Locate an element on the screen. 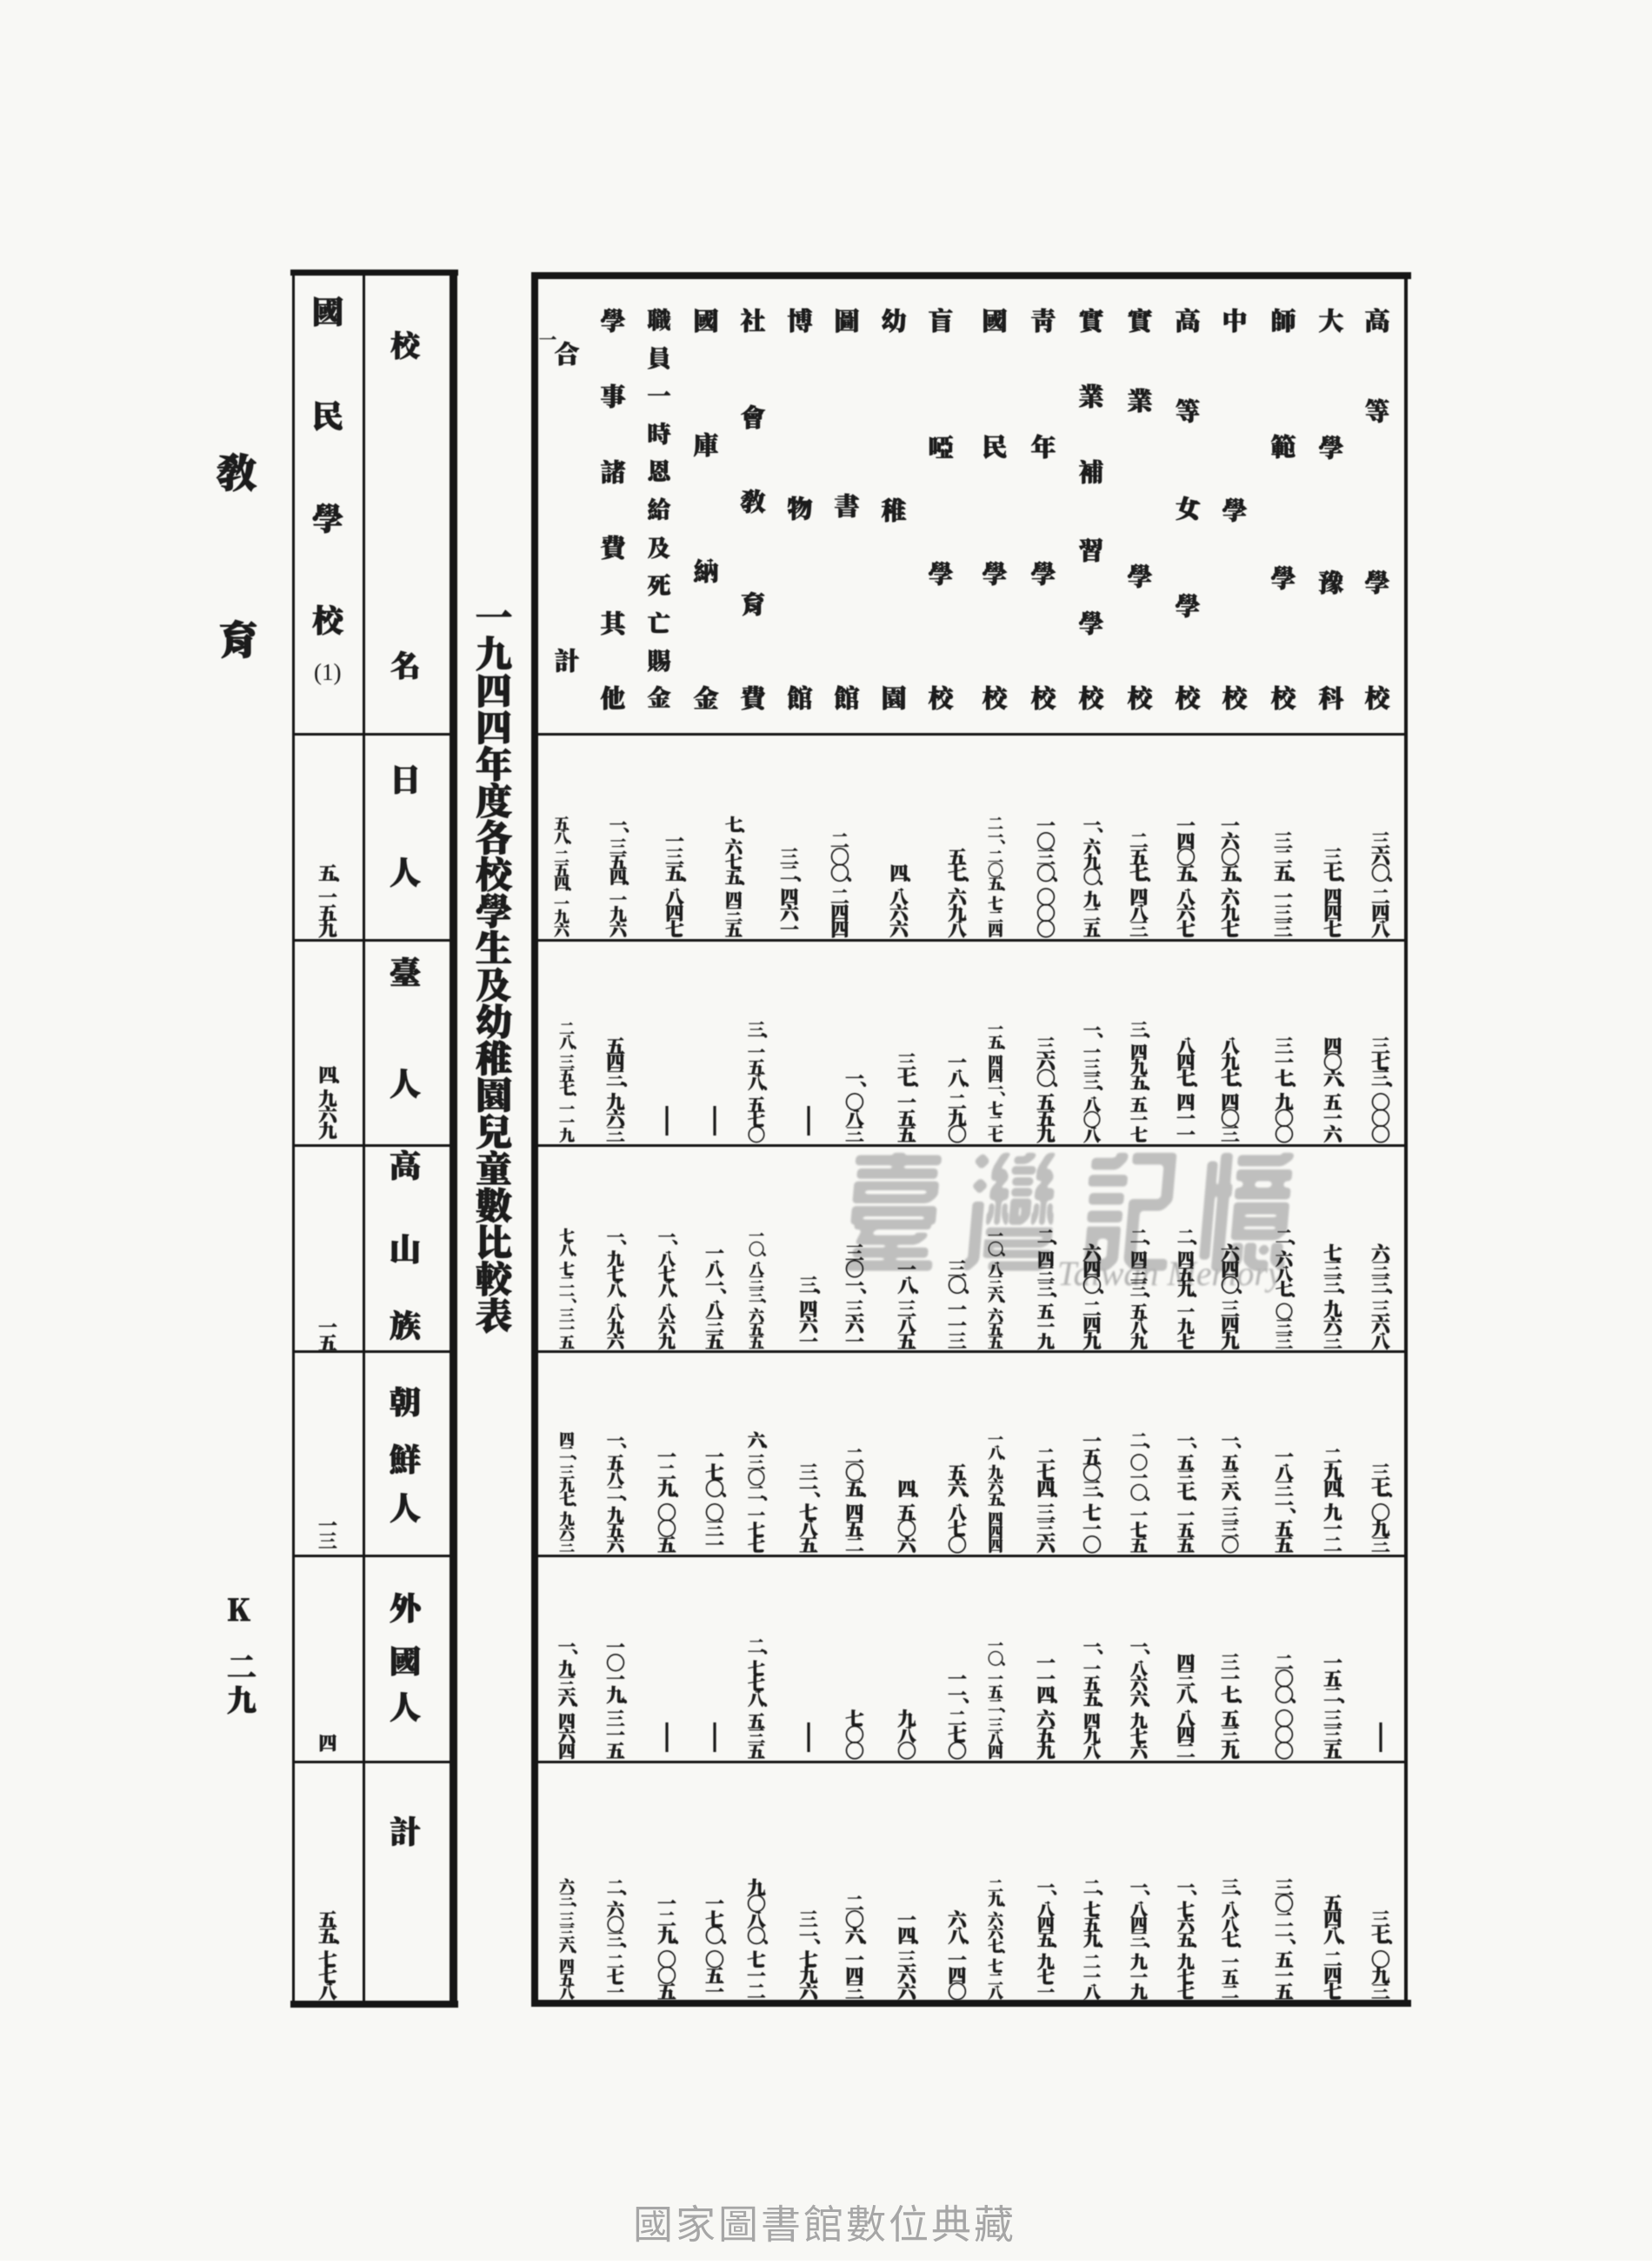 The height and width of the screenshot is (2265, 1652). svg-text: Taiwan Memory is located at coordinates (1170, 1274).